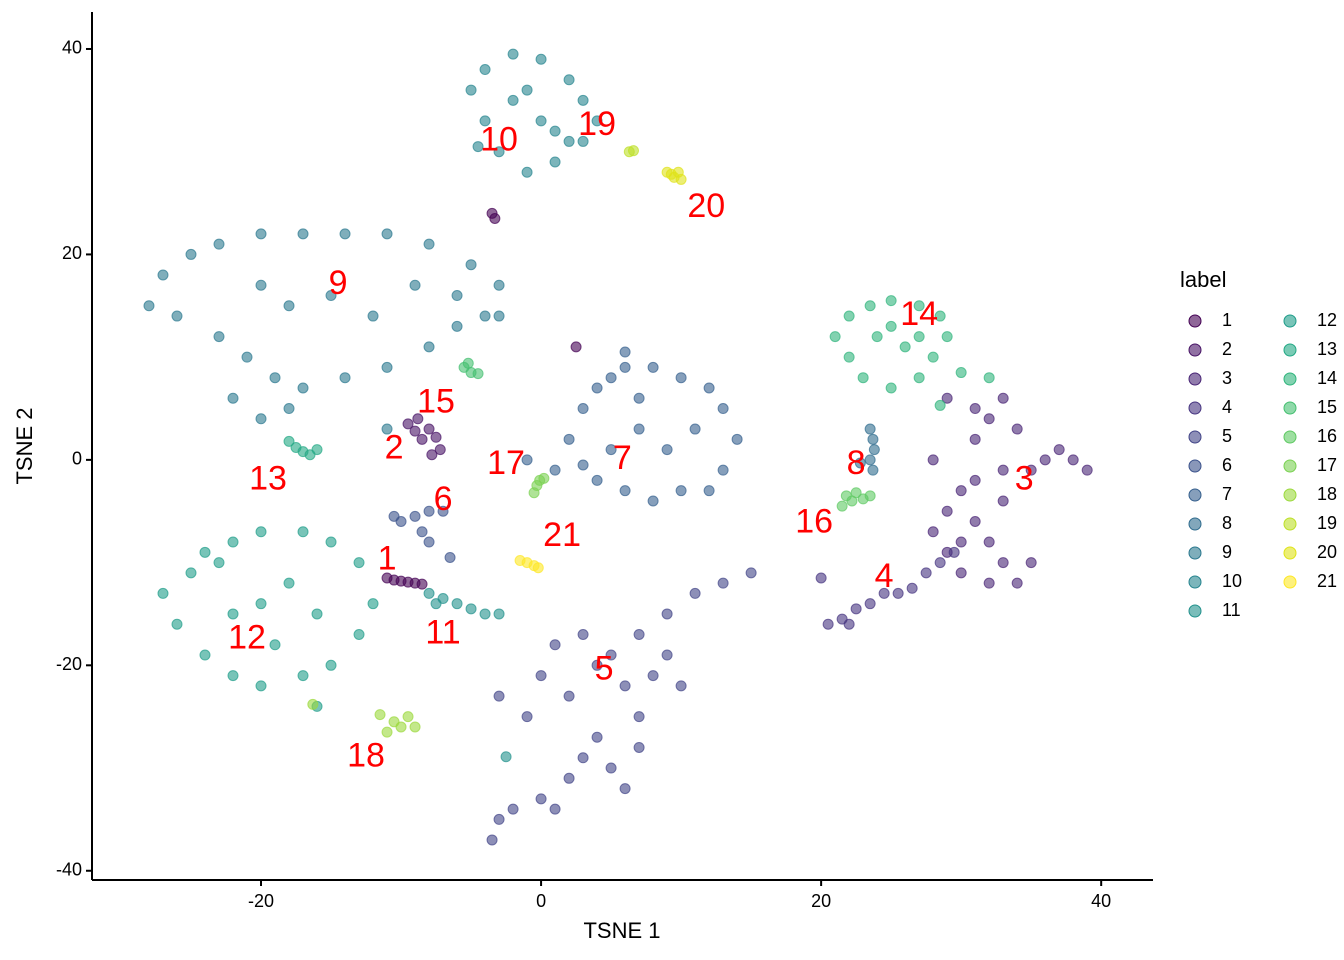 The image size is (1344, 960). Describe the element at coordinates (1227, 436) in the screenshot. I see `legend-label: 5` at that location.